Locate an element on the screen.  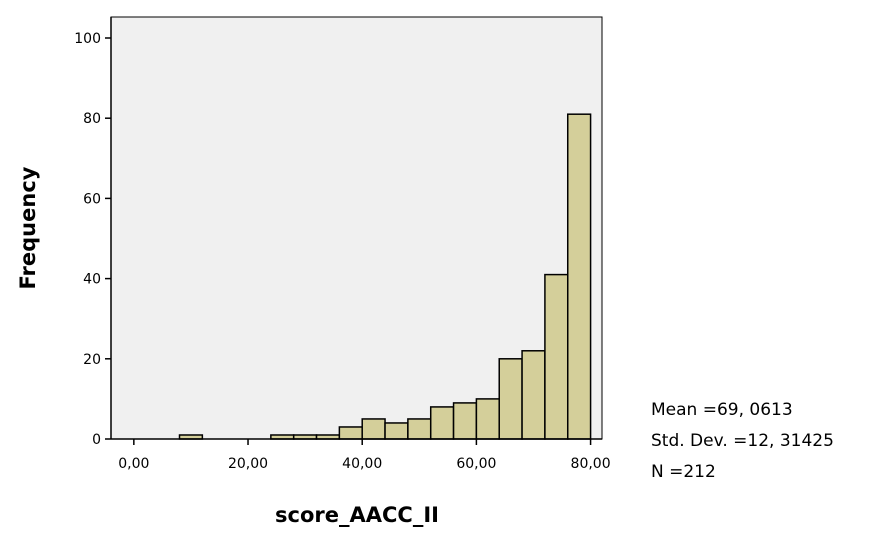
x-tick-label: 20,00 is located at coordinates (248, 464).